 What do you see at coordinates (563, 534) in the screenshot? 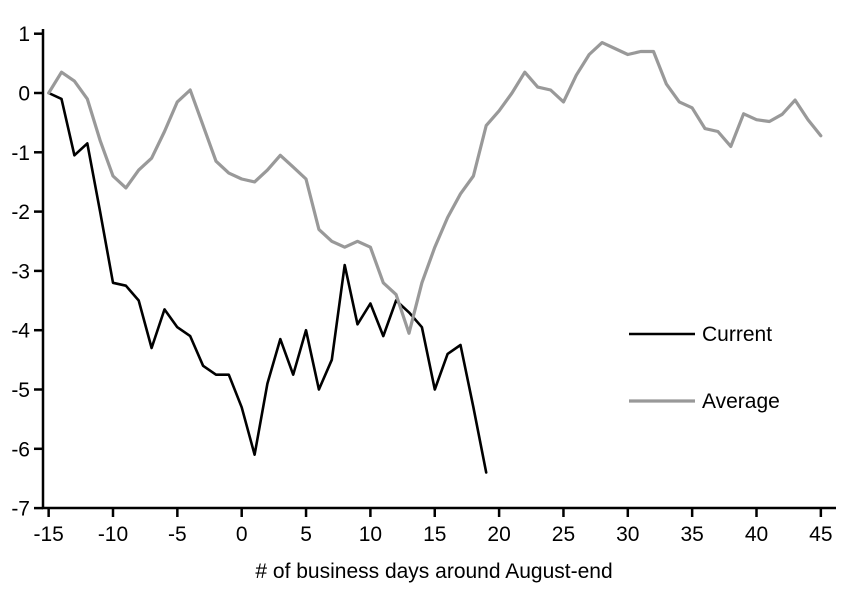
I see `x-tick-label: 25` at bounding box center [563, 534].